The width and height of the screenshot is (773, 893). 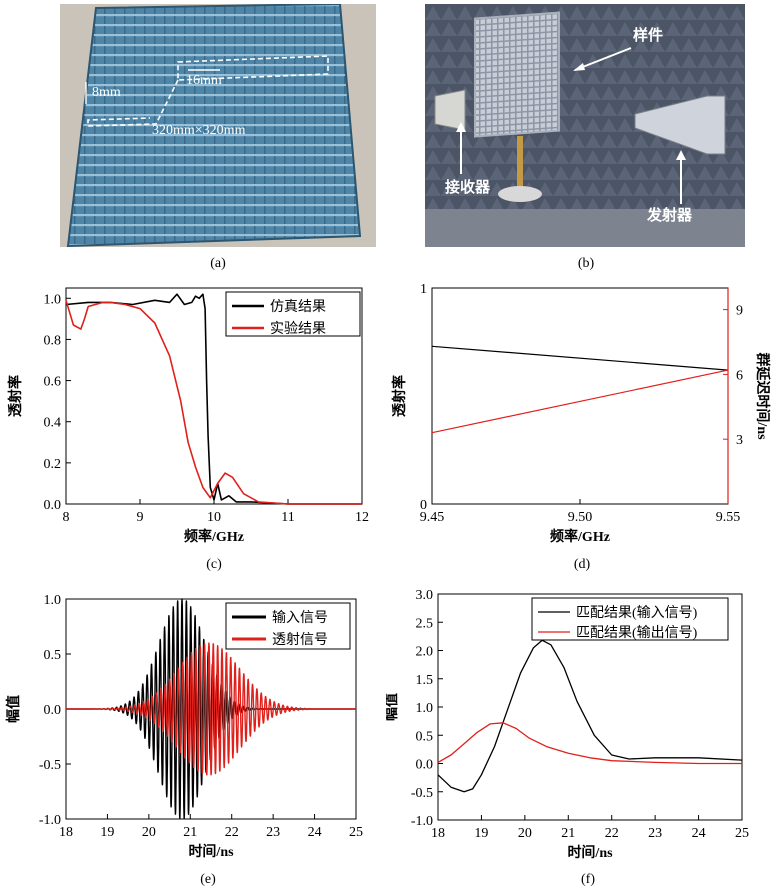 What do you see at coordinates (637, 613) in the screenshot?
I see `legend-label: 匹配结果(输入信号)` at bounding box center [637, 613].